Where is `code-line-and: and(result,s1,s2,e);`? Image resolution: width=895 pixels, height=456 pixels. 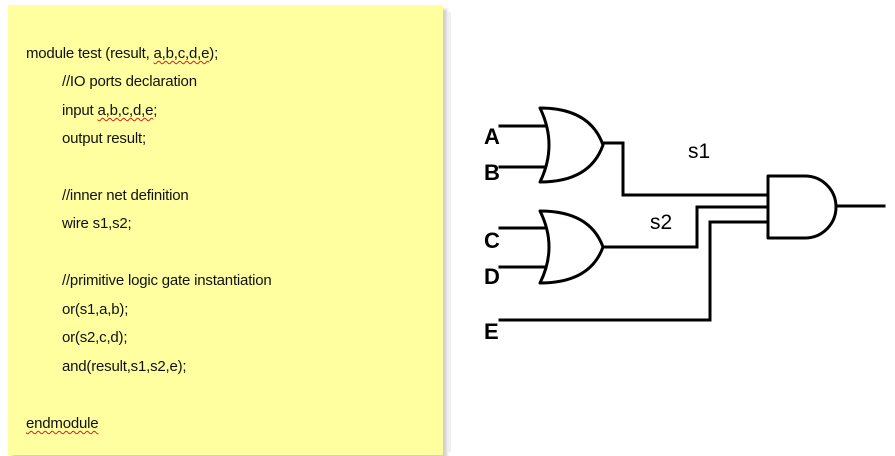
code-line-and: and(result,s1,s2,e); is located at coordinates (124, 366).